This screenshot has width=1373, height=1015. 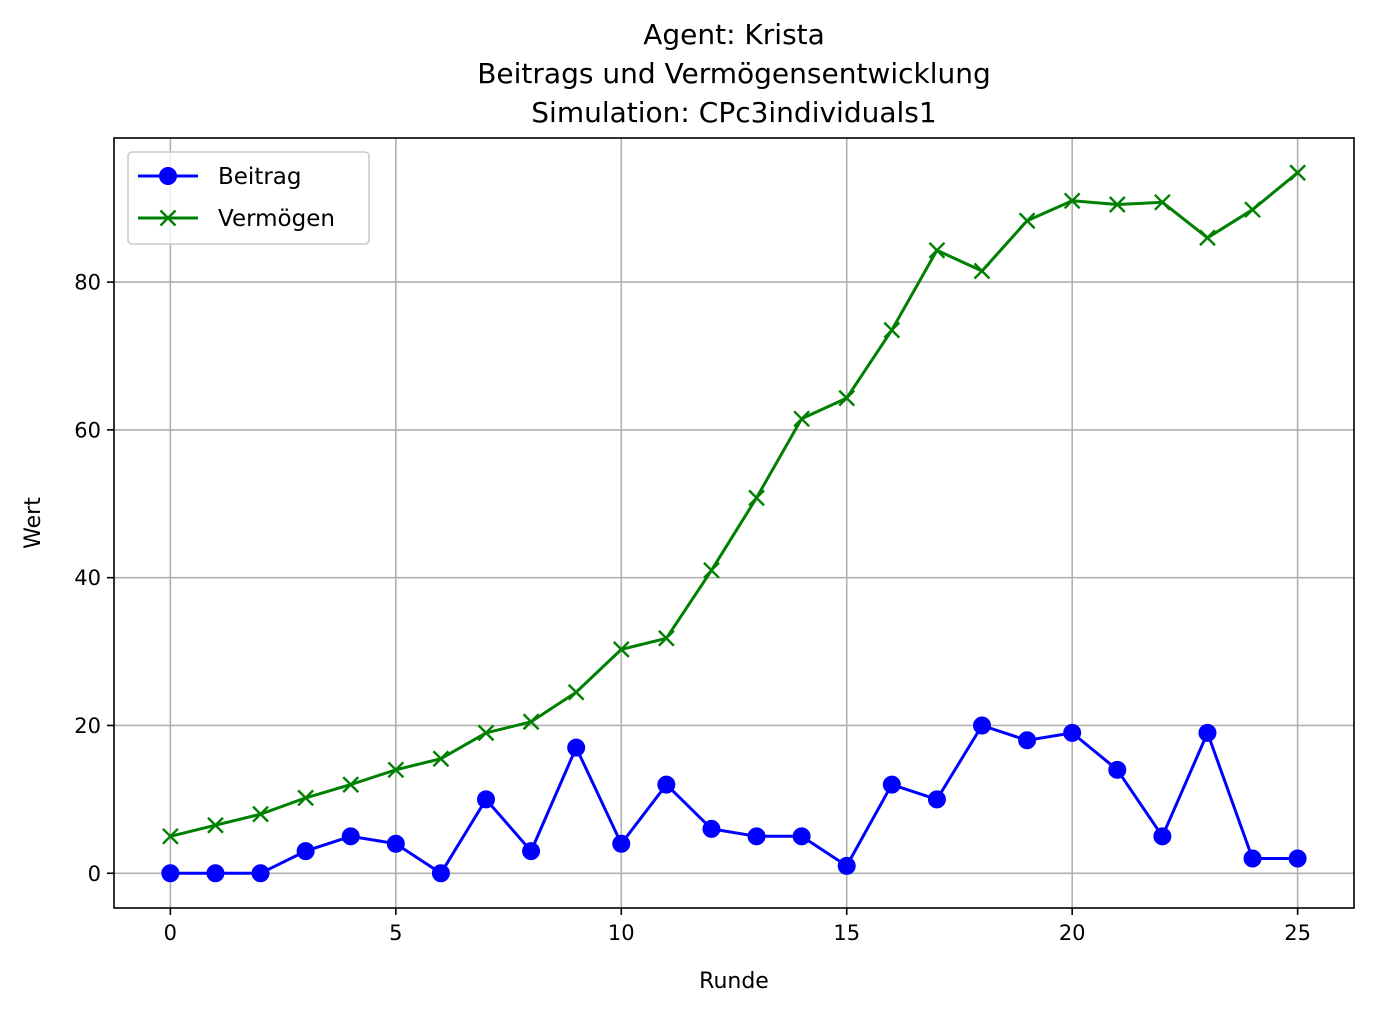 What do you see at coordinates (248, 198) in the screenshot?
I see `legend: Beitrag Vermögen` at bounding box center [248, 198].